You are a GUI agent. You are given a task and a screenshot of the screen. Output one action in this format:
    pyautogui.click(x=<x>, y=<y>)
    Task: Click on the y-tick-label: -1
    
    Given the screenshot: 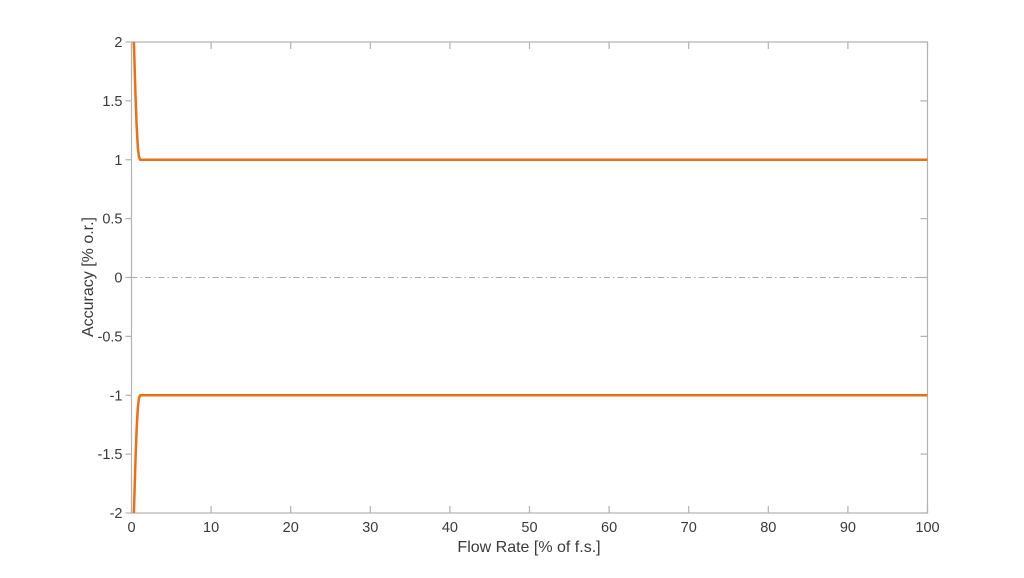 What is the action you would take?
    pyautogui.click(x=116, y=396)
    